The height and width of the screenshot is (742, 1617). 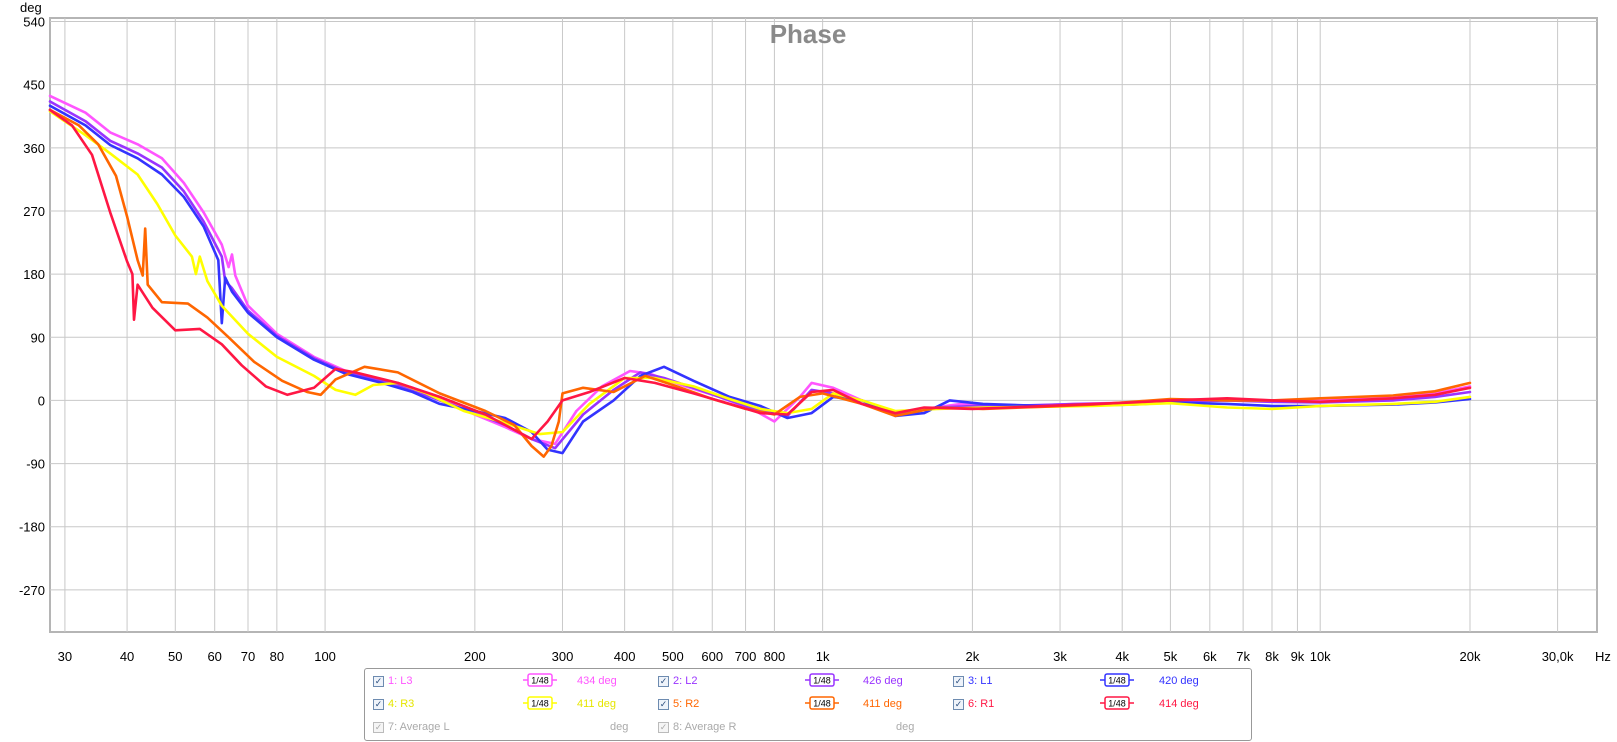 I want to click on legend-value: 414 deg, so click(x=1179, y=704).